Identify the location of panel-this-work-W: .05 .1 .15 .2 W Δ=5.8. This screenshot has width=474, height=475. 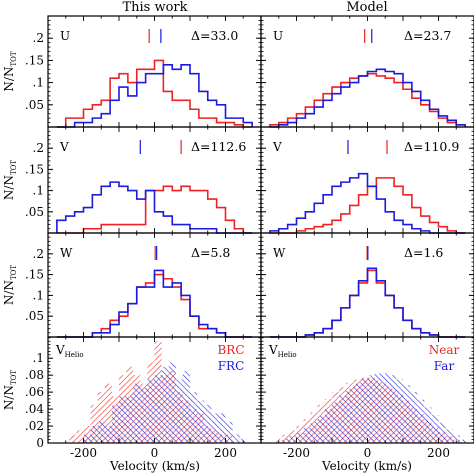
(143, 285).